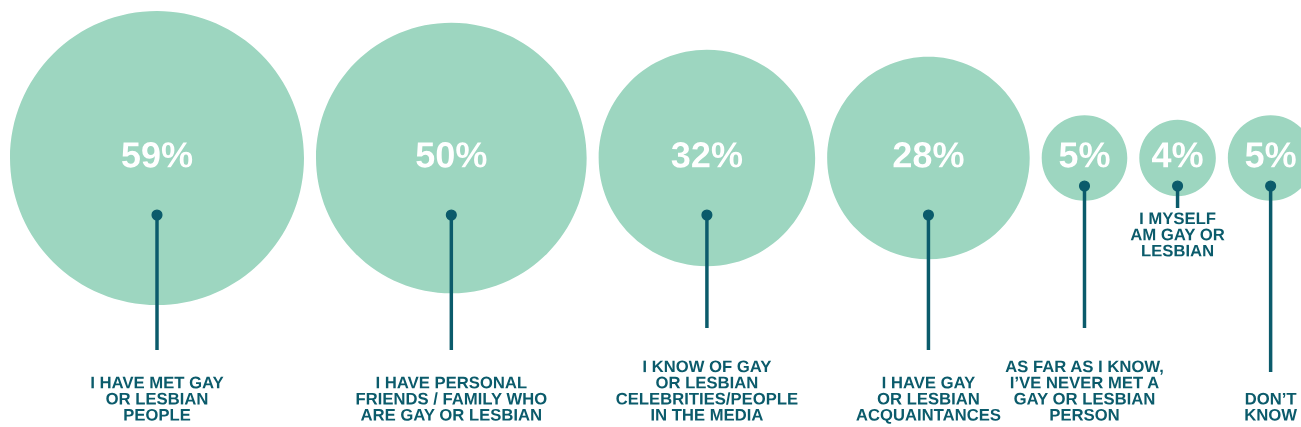 This screenshot has height=427, width=1301. I want to click on data-label: 4%, so click(1177, 155).